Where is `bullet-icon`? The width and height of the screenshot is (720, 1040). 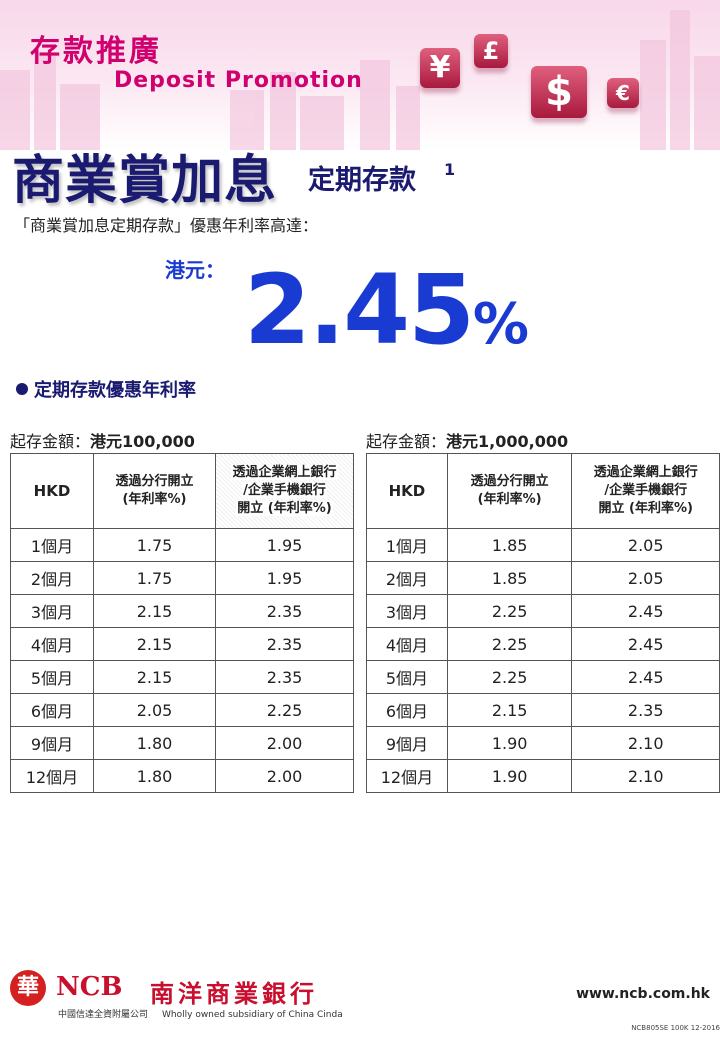
bullet-icon is located at coordinates (22, 389).